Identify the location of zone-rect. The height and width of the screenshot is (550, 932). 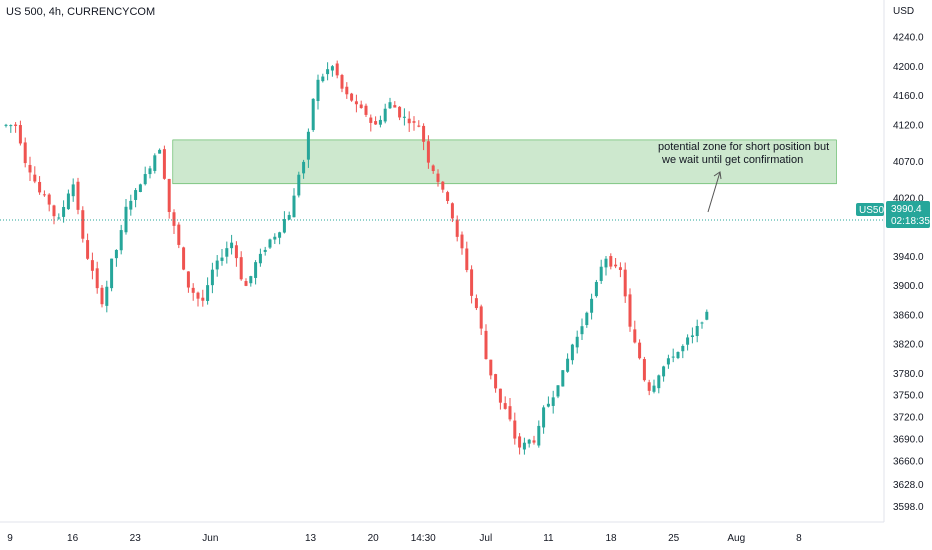
(504, 162).